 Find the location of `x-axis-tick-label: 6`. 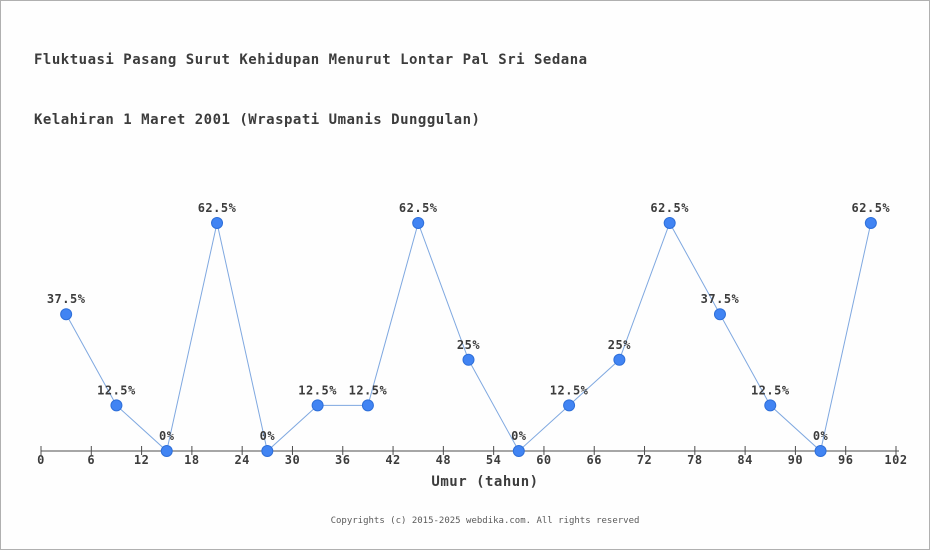

x-axis-tick-label: 6 is located at coordinates (91, 460).